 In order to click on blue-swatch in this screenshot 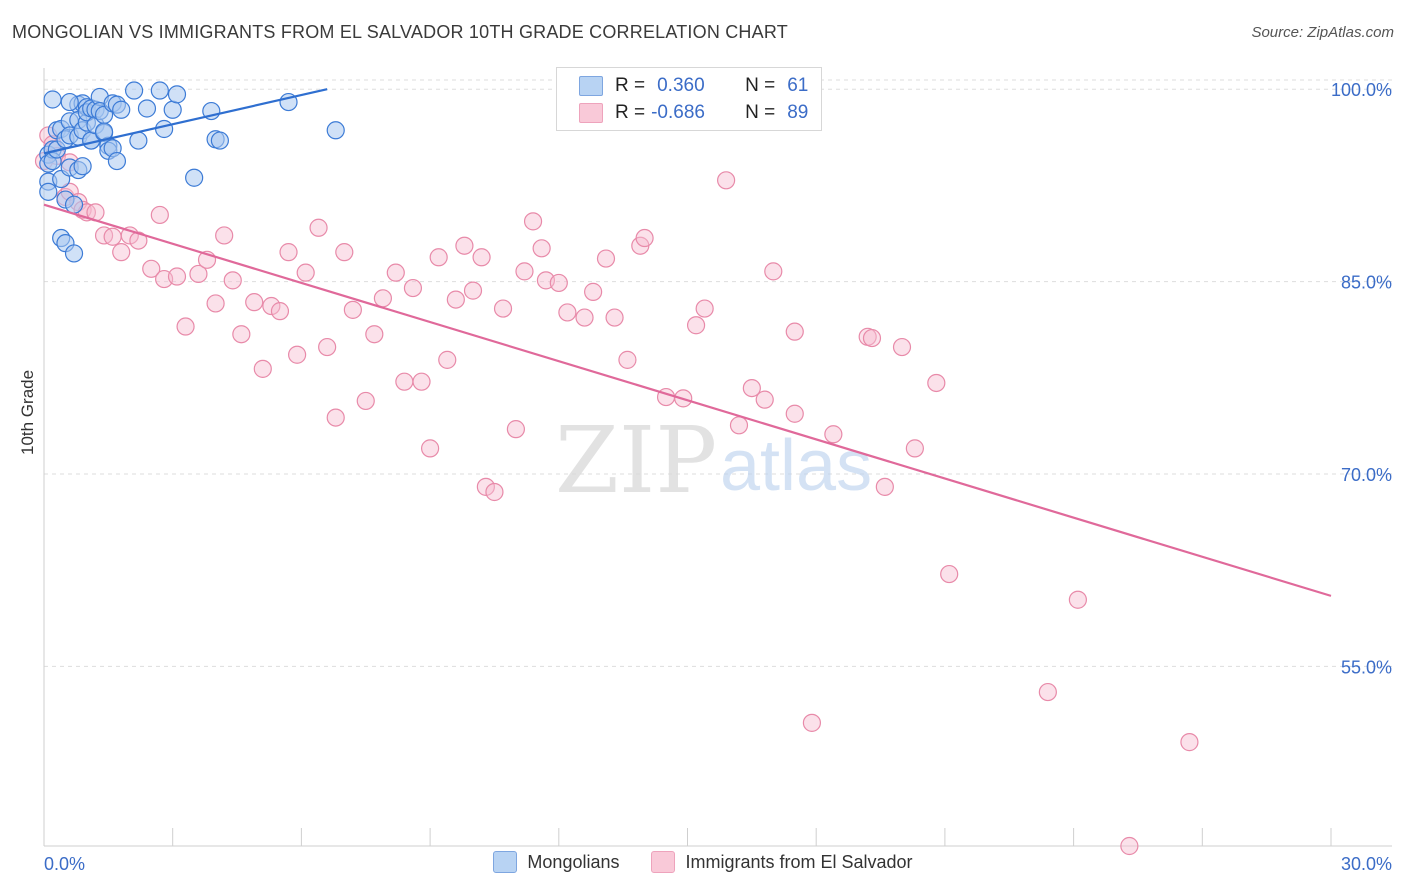, I will do `click(591, 86)`.